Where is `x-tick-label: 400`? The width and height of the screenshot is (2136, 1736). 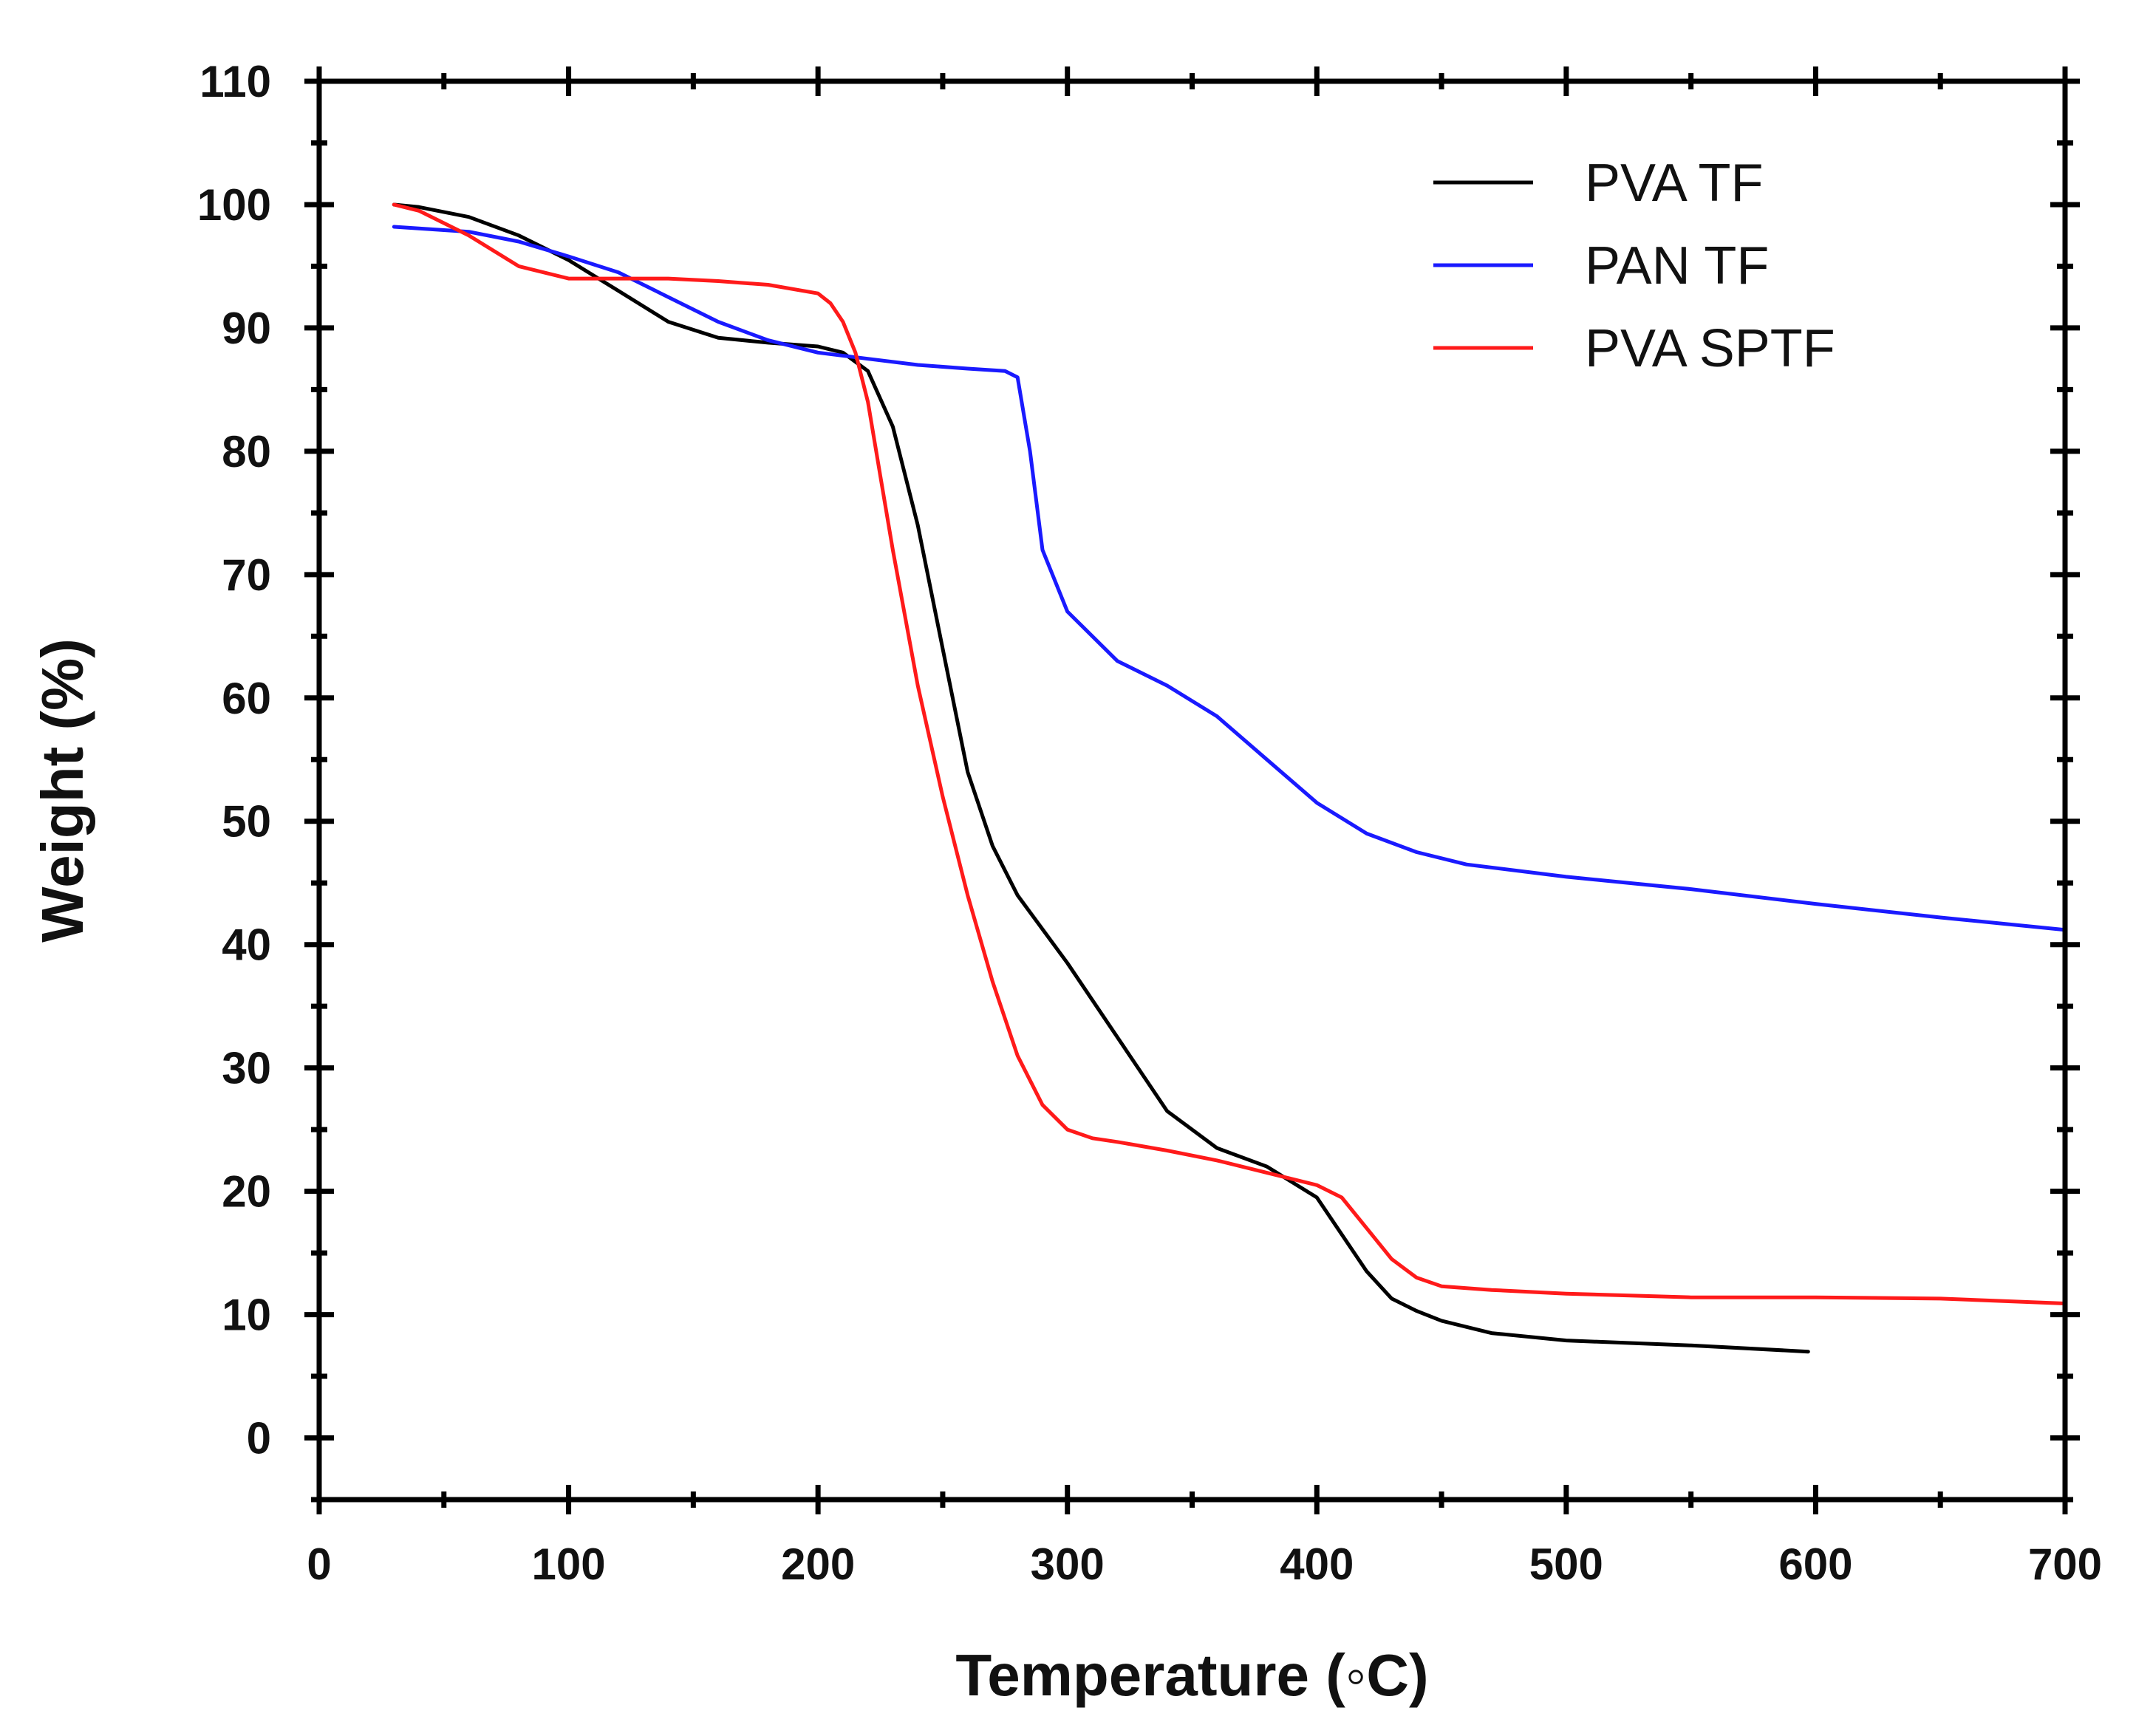
x-tick-label: 400 is located at coordinates (1317, 1564).